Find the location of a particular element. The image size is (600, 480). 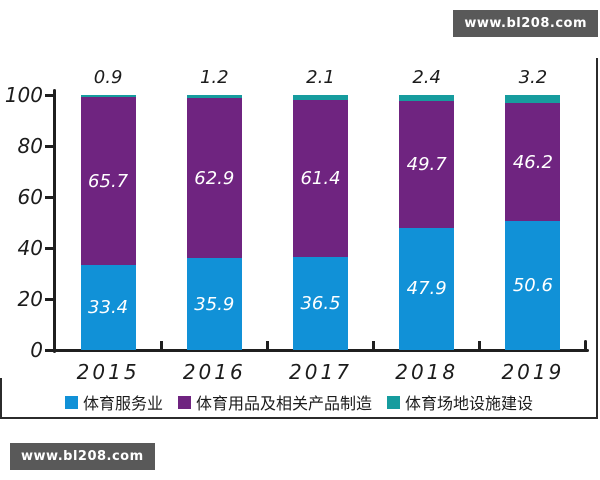

bar-segment-1-0: 35.9 is located at coordinates (214, 304).